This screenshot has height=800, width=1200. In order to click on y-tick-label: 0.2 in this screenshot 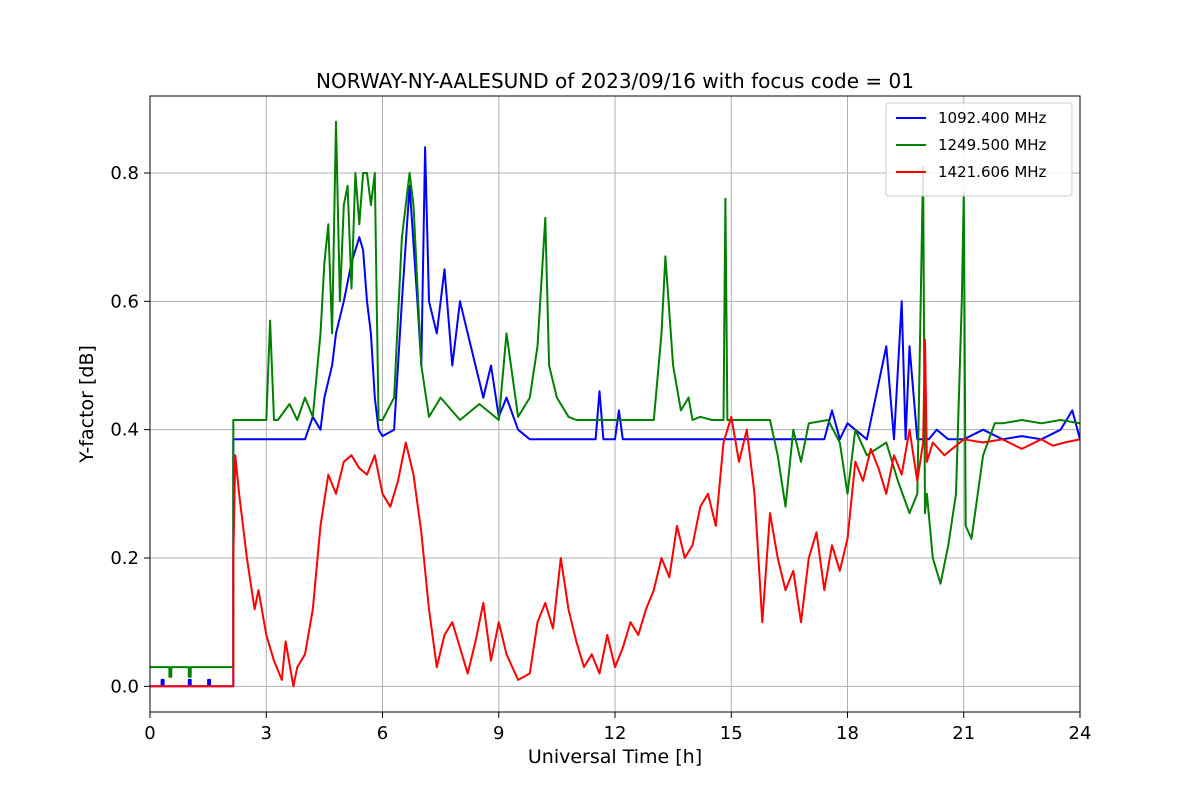, I will do `click(124, 558)`.